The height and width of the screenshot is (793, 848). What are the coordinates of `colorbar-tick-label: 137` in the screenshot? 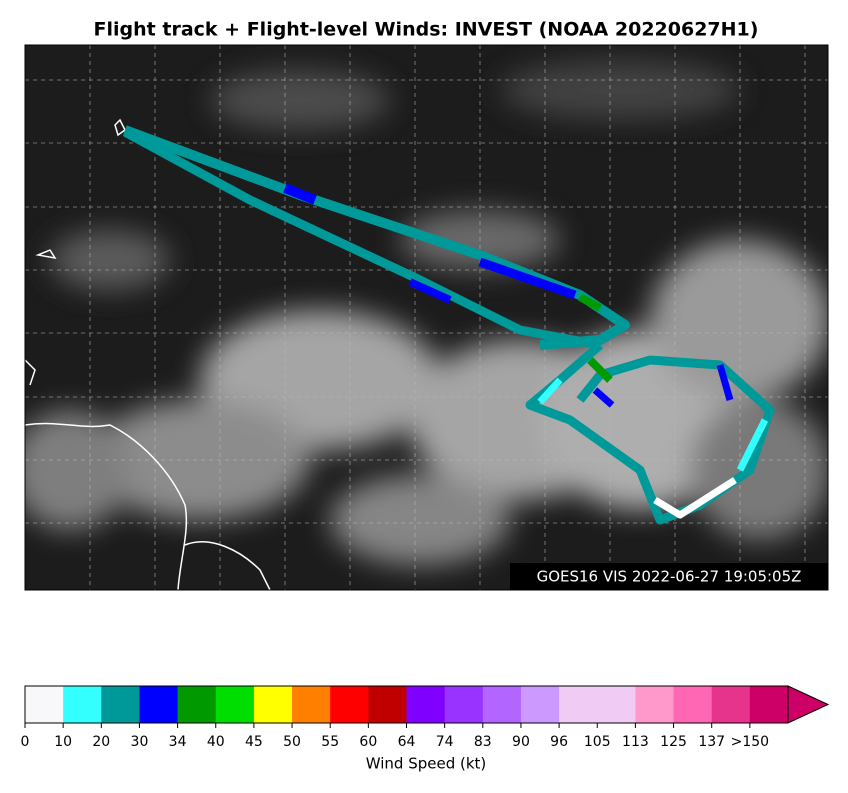 It's located at (711, 742).